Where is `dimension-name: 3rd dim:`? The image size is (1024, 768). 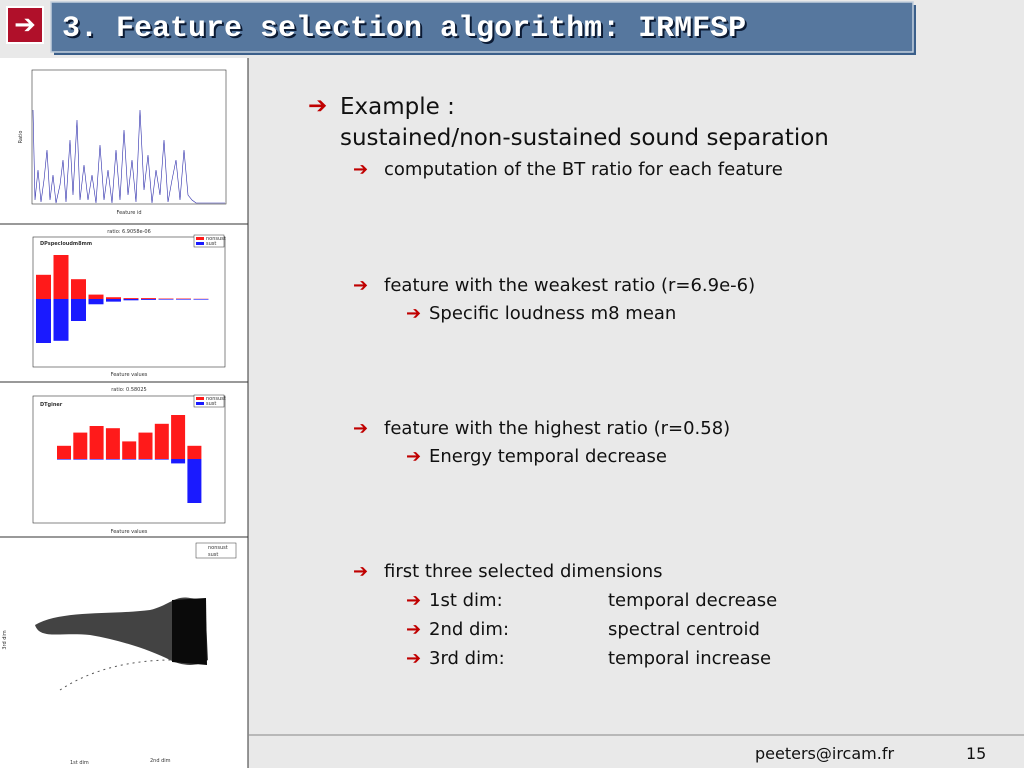 dimension-name: 3rd dim: is located at coordinates (467, 658).